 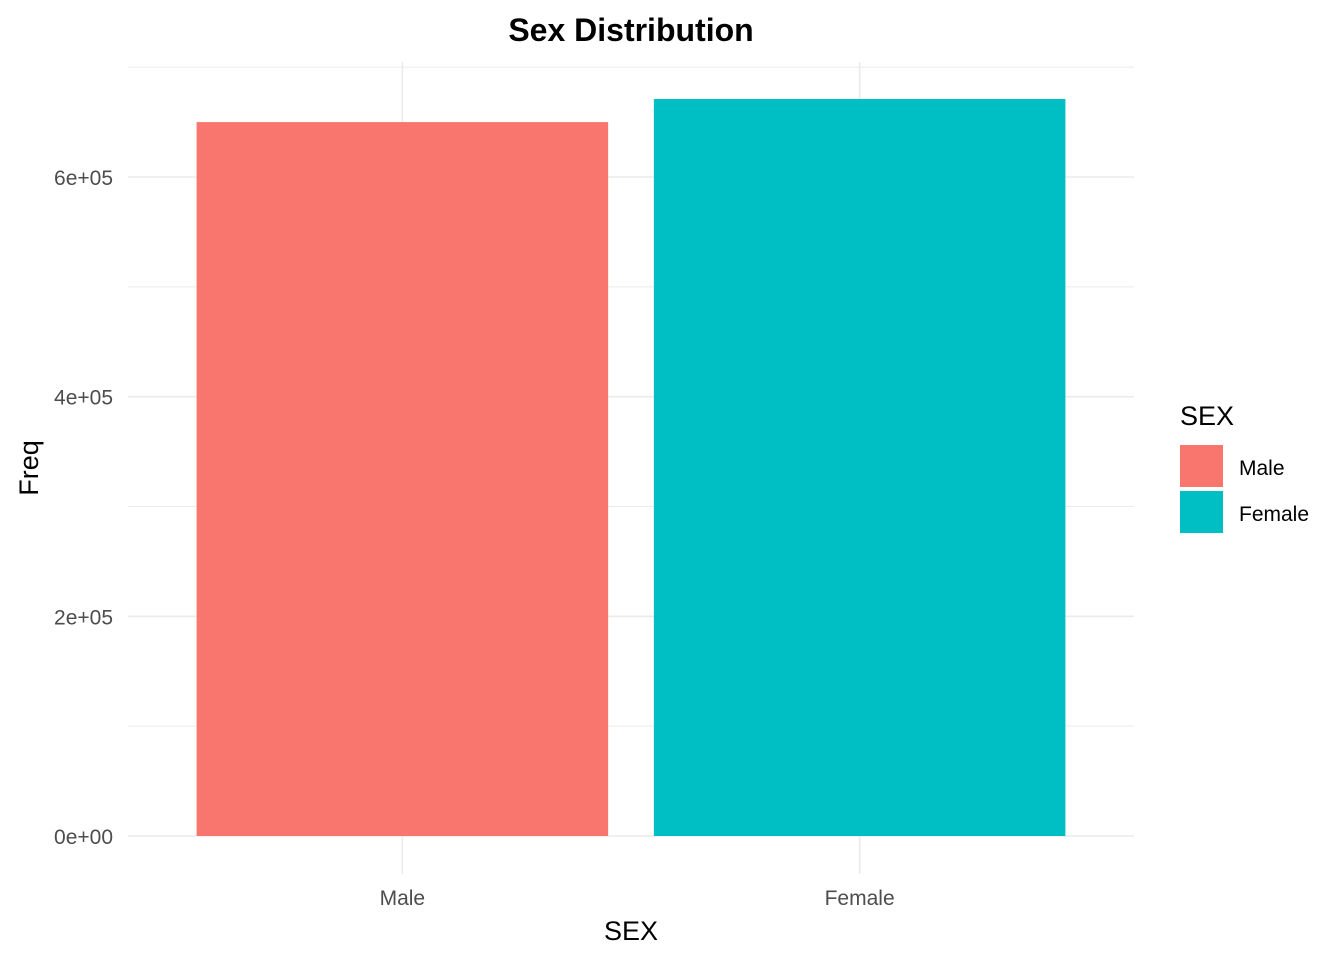 What do you see at coordinates (83, 178) in the screenshot?
I see `y-tick-label: 6e+05` at bounding box center [83, 178].